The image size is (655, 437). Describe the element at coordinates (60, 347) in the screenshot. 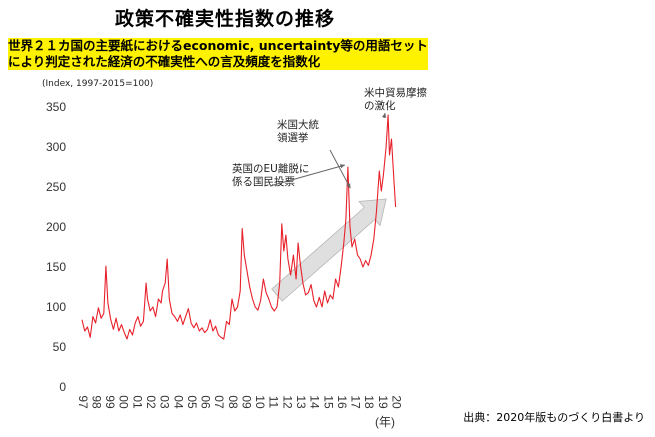

I see `y-tick-label: 50` at that location.